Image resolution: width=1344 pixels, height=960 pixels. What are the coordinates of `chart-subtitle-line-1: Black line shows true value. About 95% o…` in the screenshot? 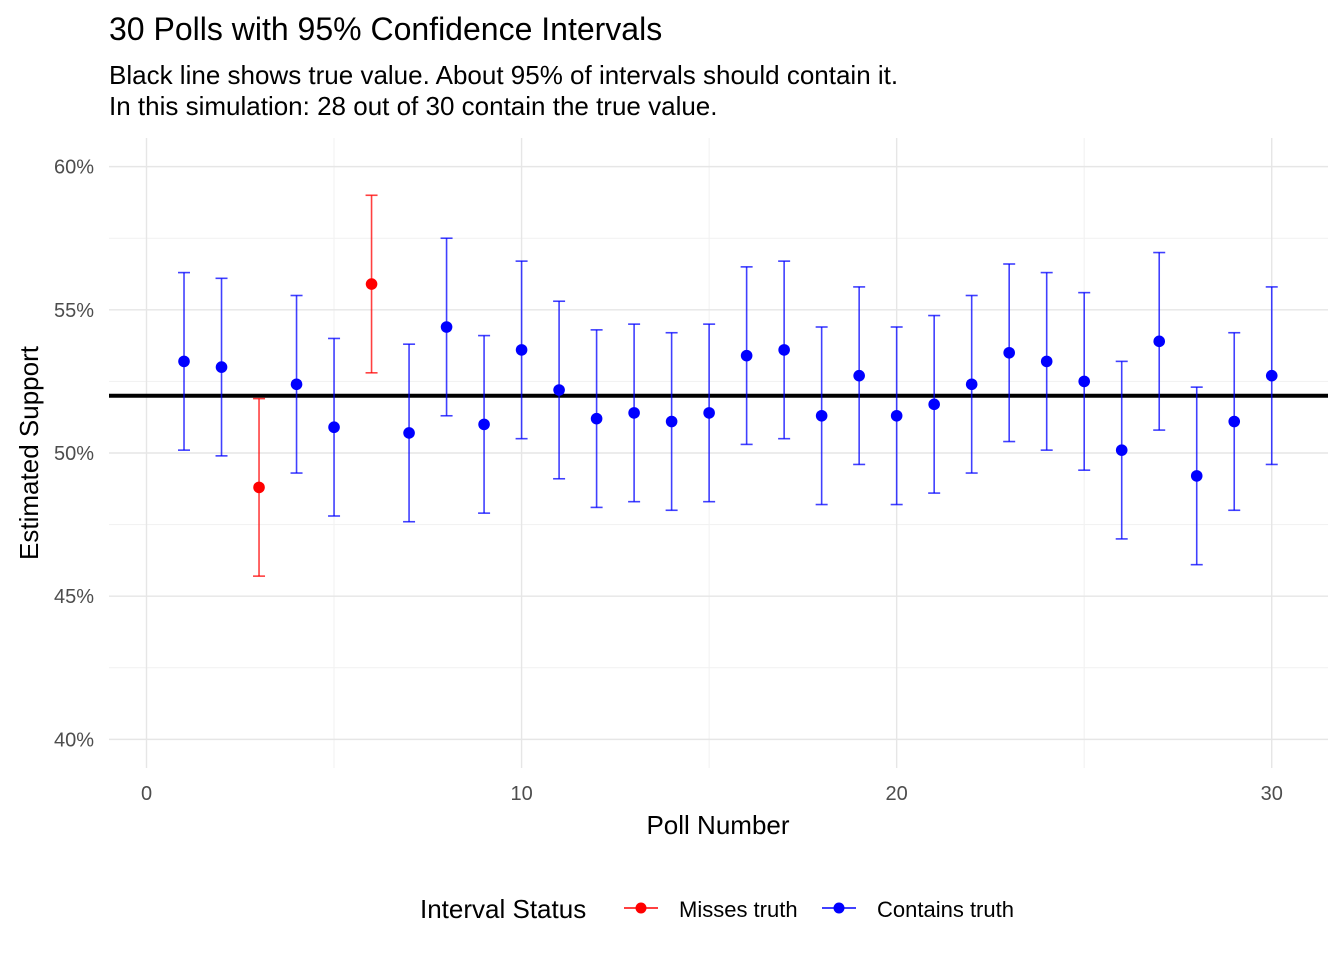 It's located at (503, 75).